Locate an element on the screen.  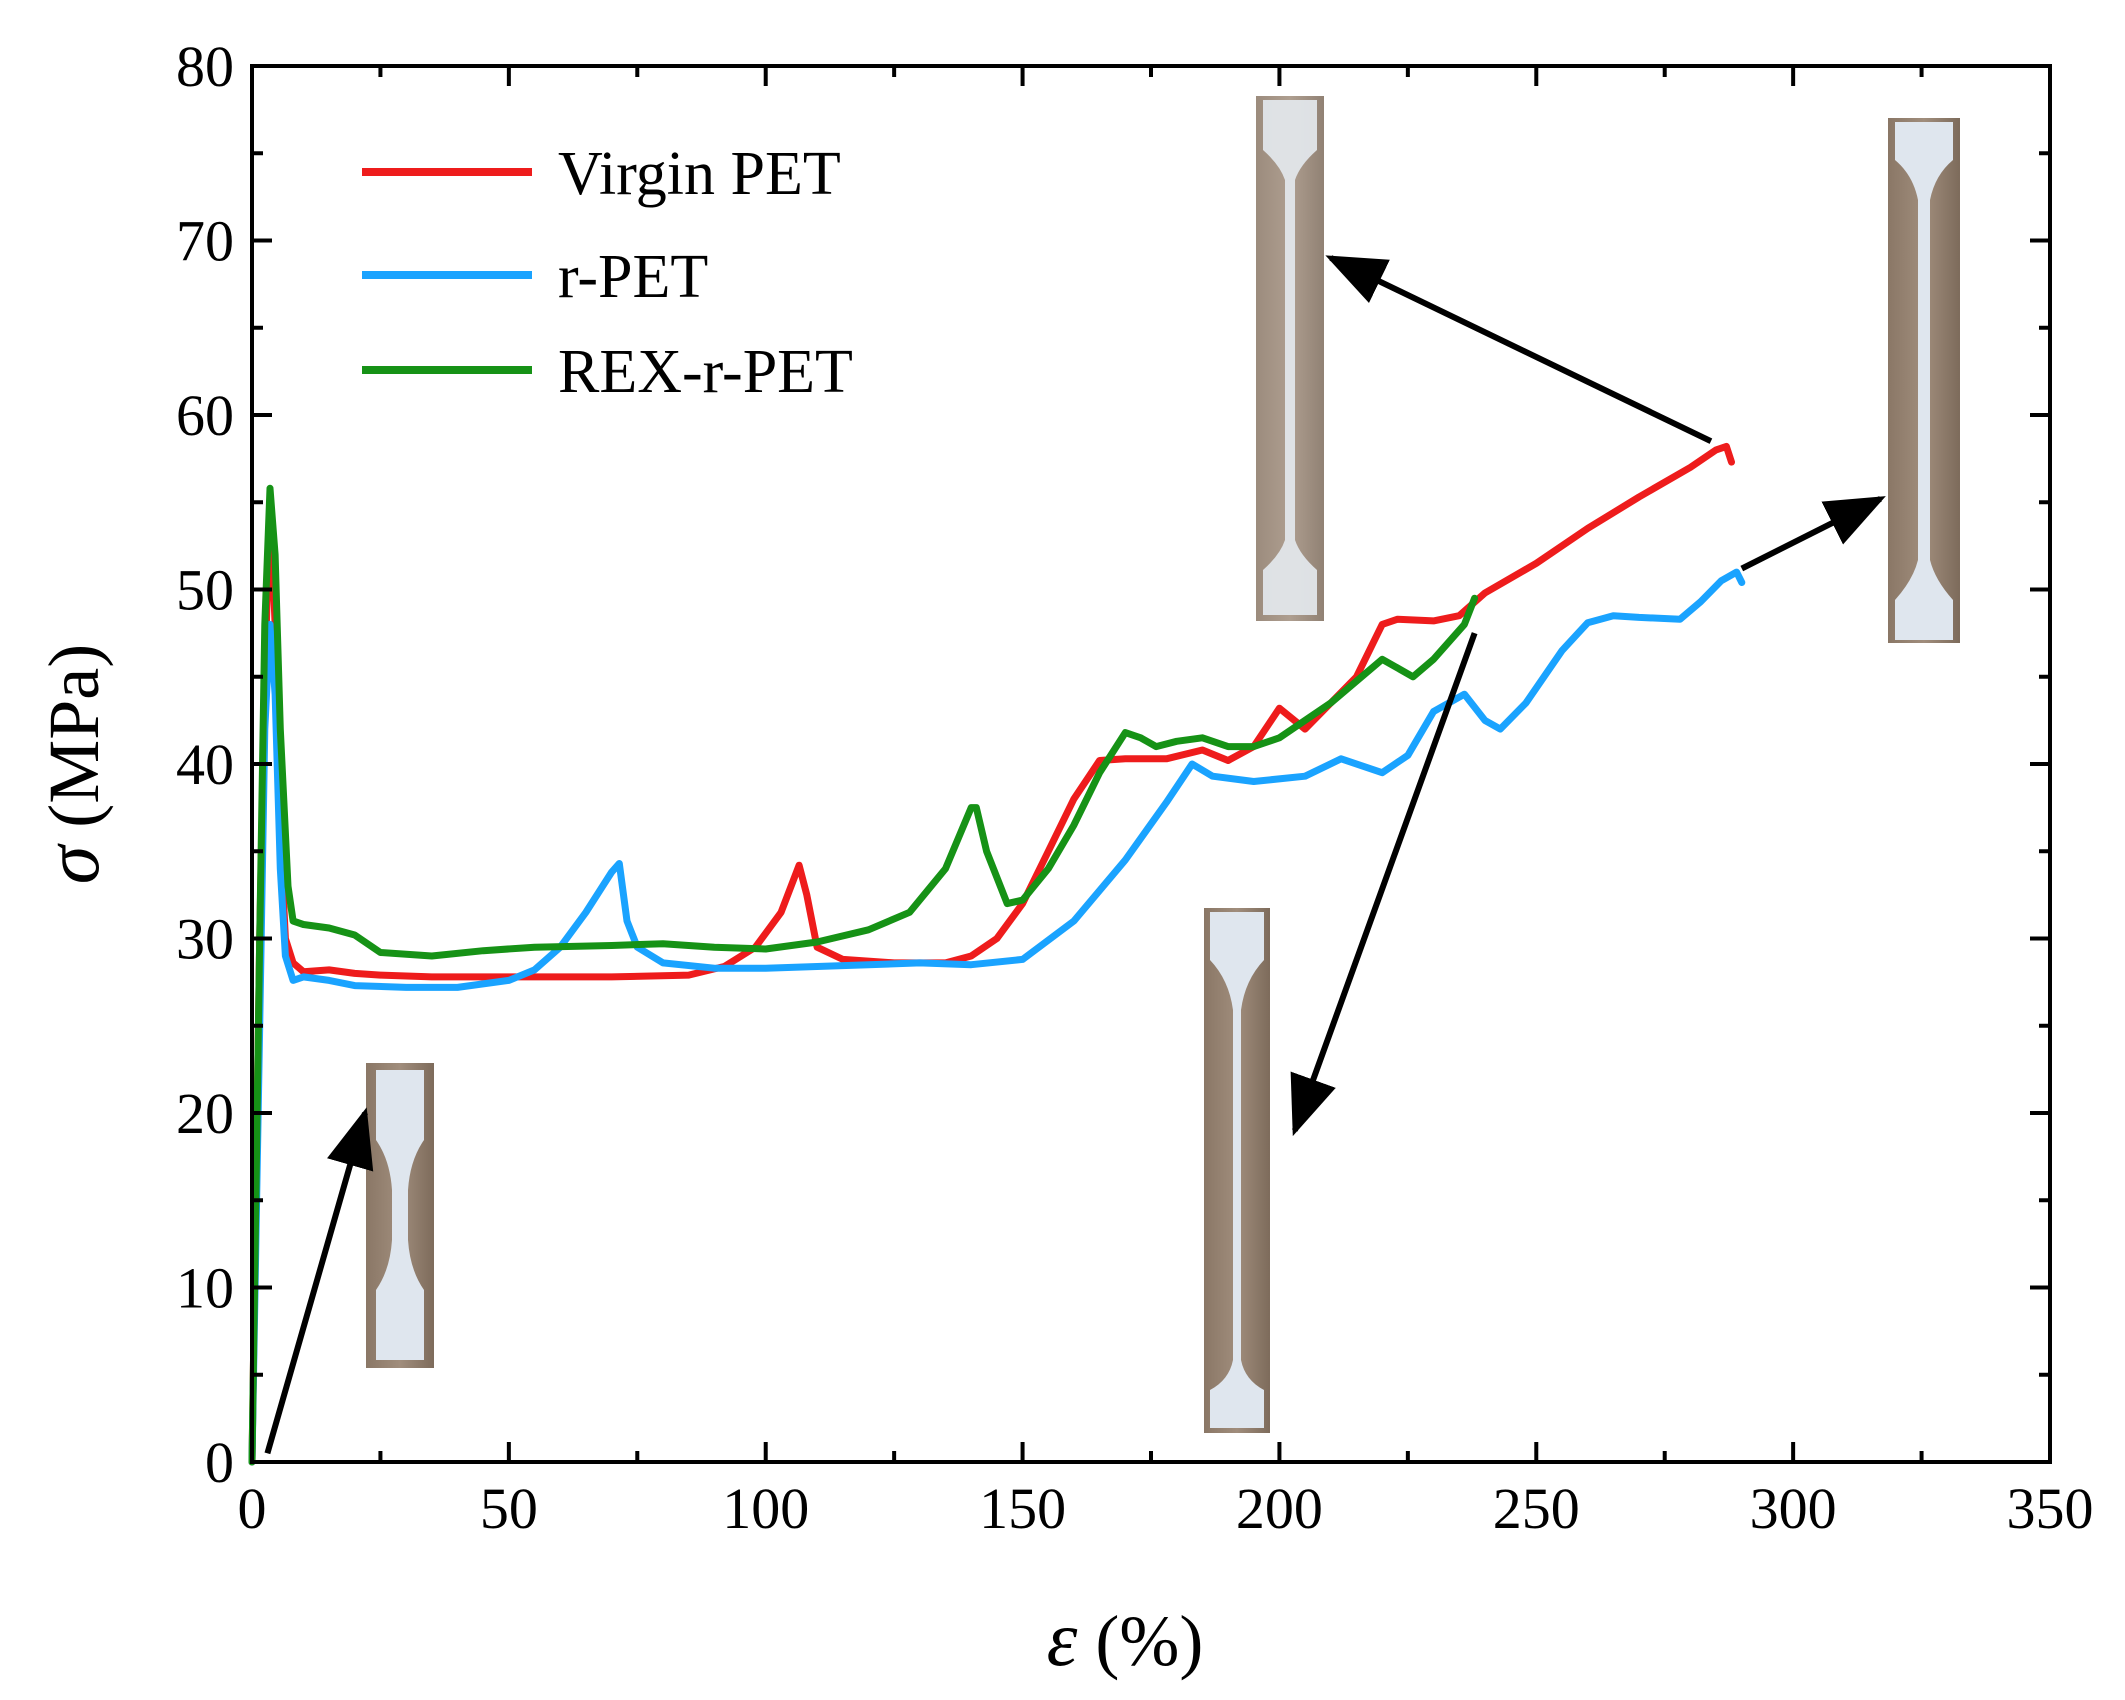
y-tick-label: 80 is located at coordinates (205, 66).